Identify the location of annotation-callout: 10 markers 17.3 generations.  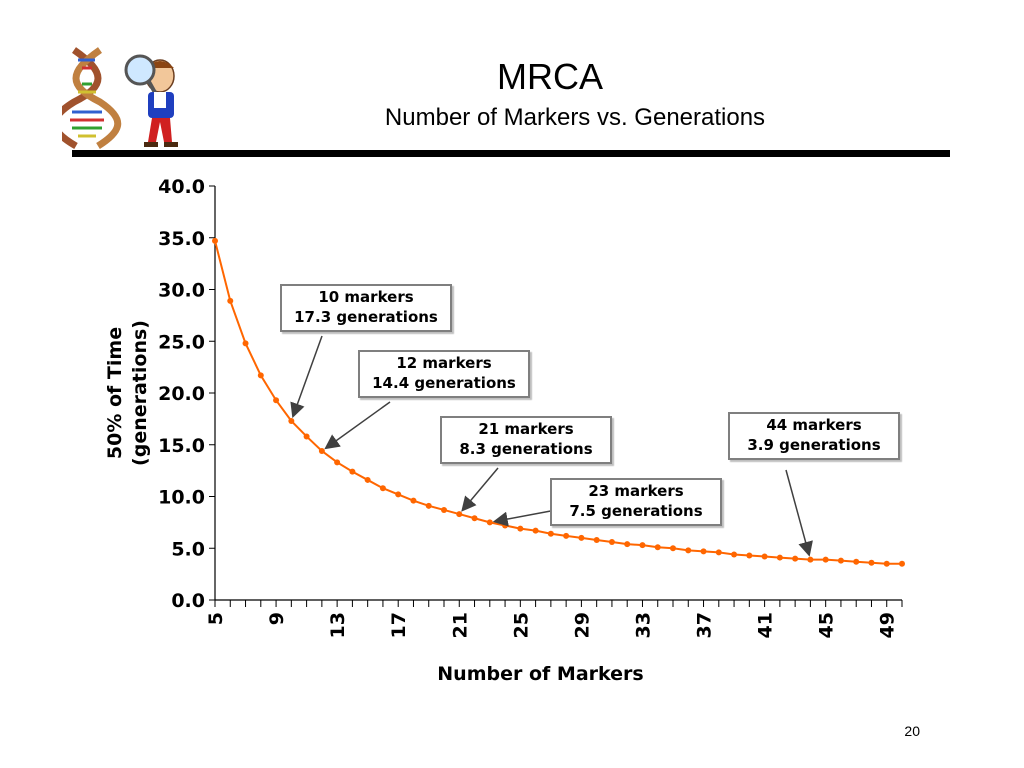
(366, 308).